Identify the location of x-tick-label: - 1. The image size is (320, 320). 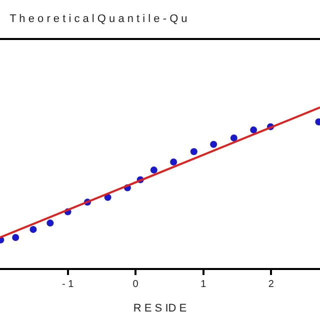
(68, 284).